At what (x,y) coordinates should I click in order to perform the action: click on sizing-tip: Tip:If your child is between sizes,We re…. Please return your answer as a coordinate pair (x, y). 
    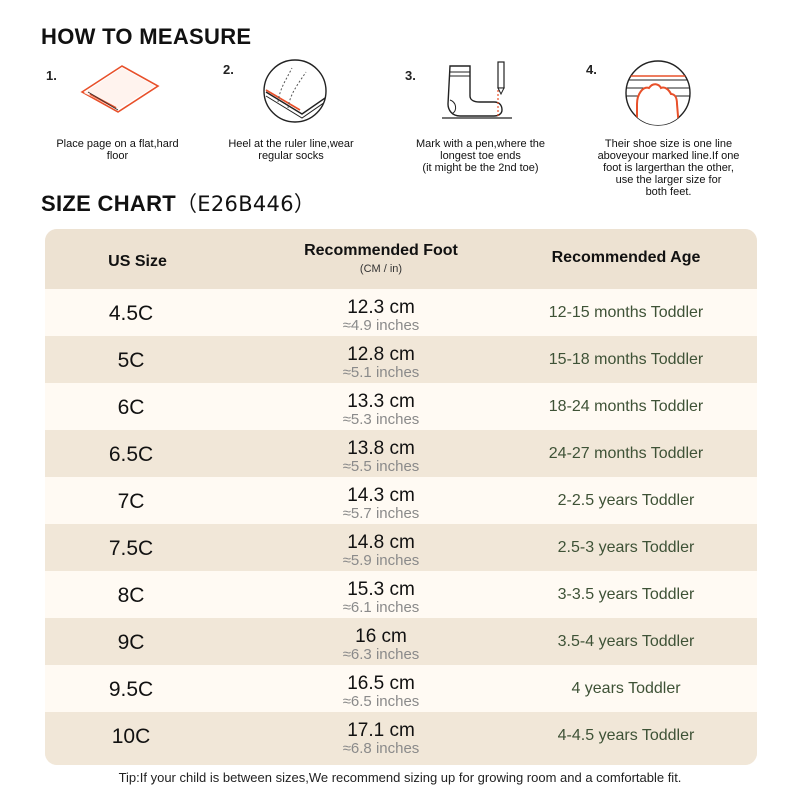
    Looking at the image, I should click on (400, 777).